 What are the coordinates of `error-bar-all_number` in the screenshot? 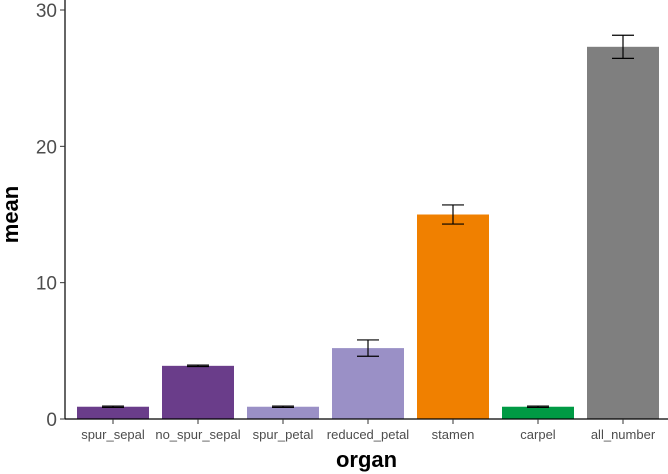 It's located at (623, 46).